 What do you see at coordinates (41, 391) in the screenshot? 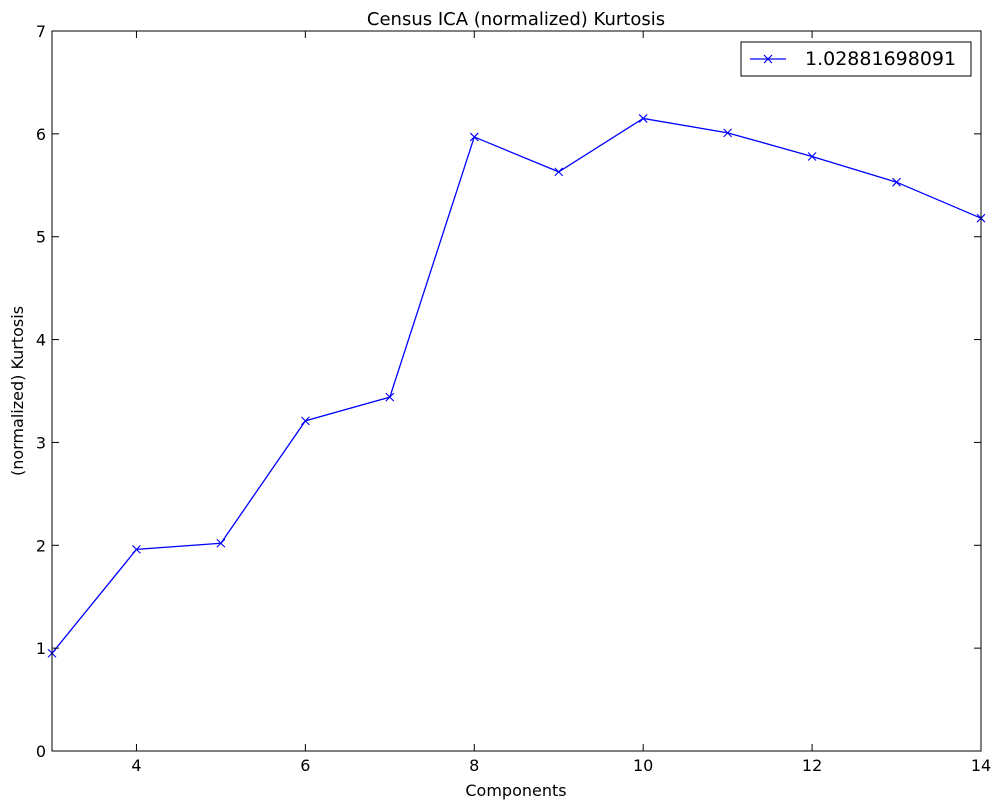
I see `y-tick-labels: 0 1 2 3 4 5 6 7` at bounding box center [41, 391].